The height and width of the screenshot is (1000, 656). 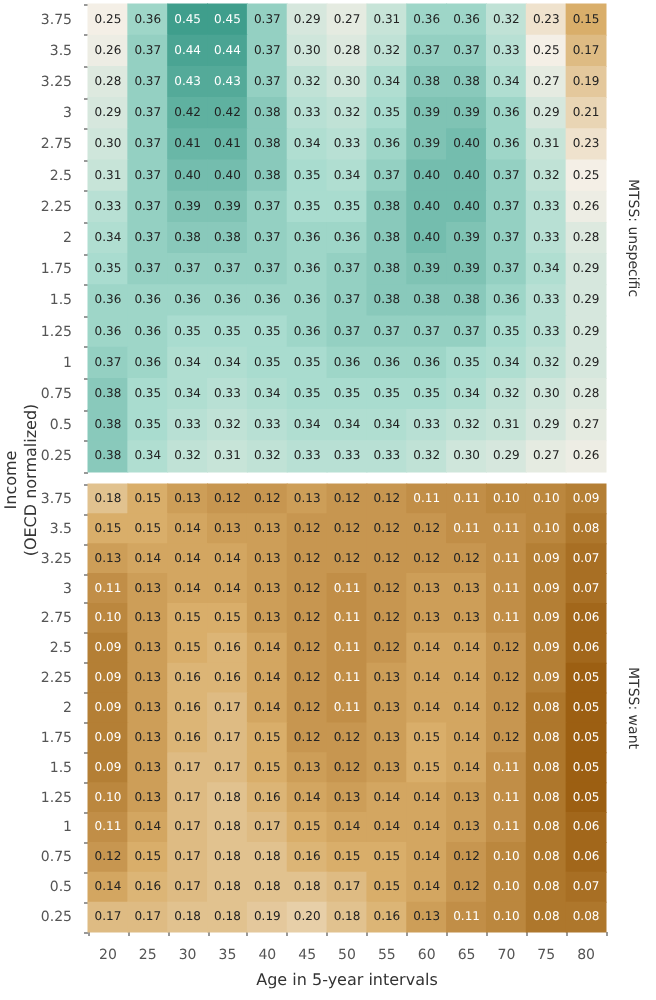 I want to click on y-axis-title: Income (OECD normalized), so click(x=21, y=480).